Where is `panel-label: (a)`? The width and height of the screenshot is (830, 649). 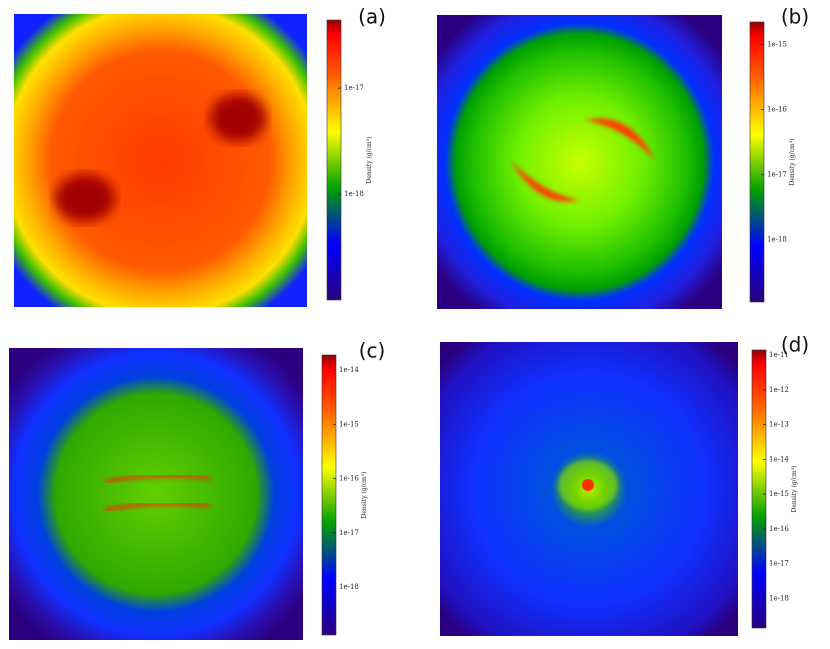
panel-label: (a) is located at coordinates (372, 17).